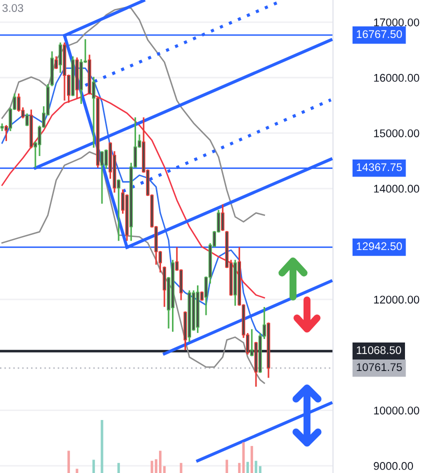  Describe the element at coordinates (379, 34) in the screenshot. I see `ref-line-label: 16767.50` at that location.